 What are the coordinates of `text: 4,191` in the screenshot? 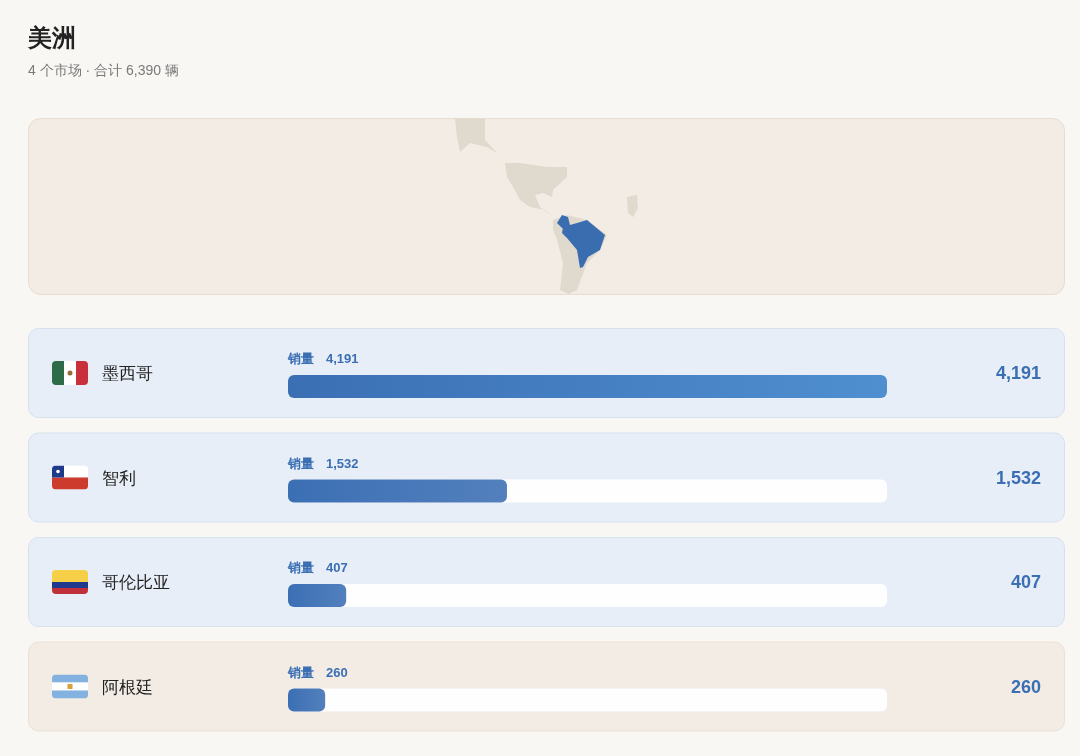 It's located at (342, 358).